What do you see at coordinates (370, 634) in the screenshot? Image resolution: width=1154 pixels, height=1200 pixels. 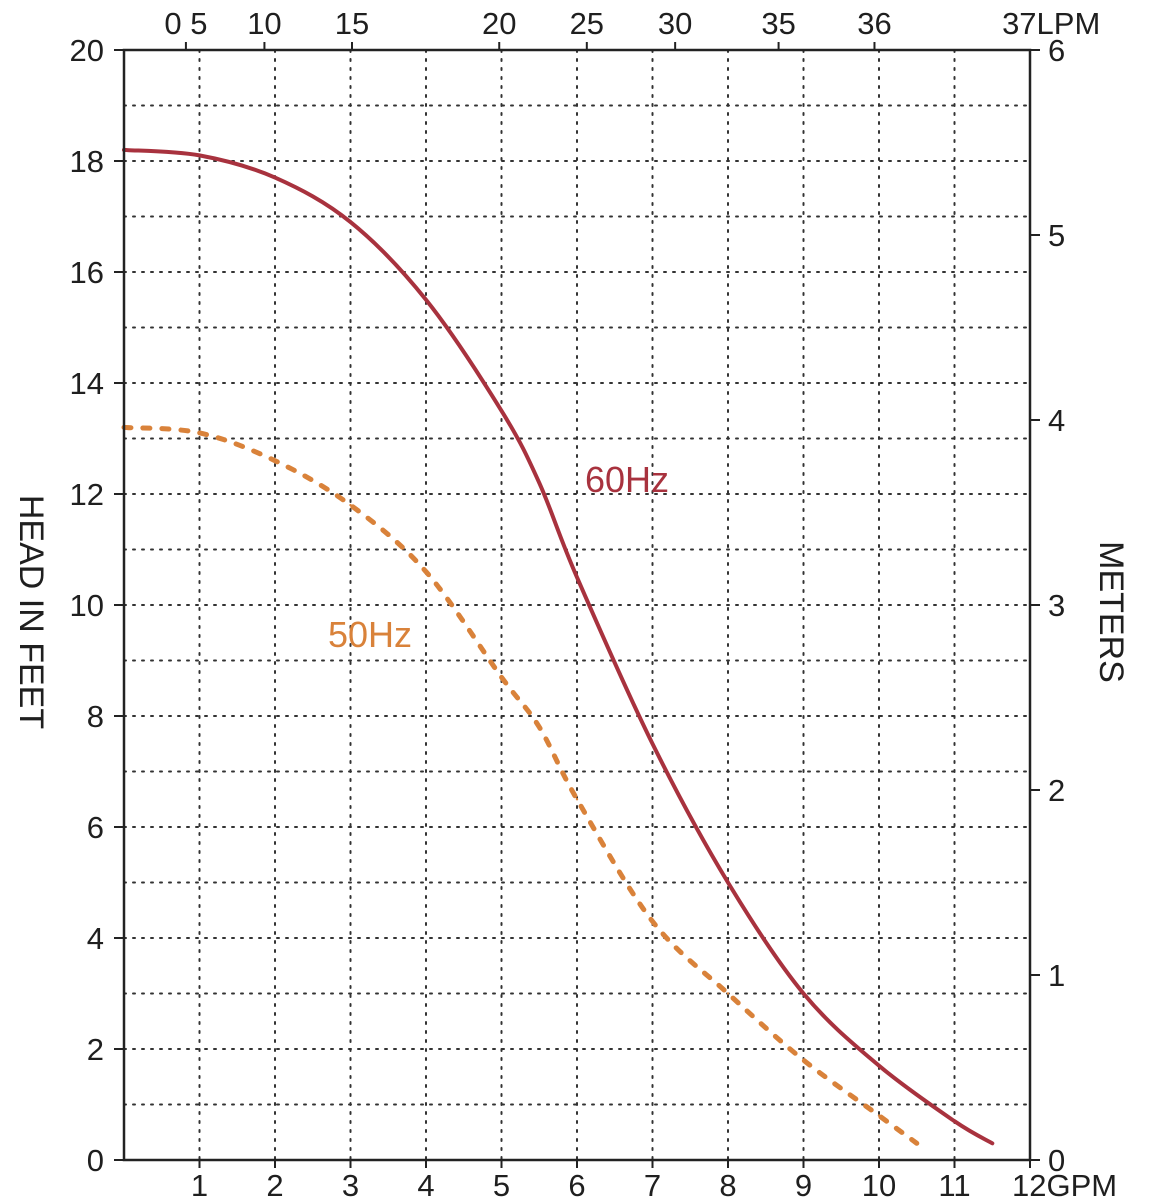 I see `series-label-50hz: 50Hz` at bounding box center [370, 634].